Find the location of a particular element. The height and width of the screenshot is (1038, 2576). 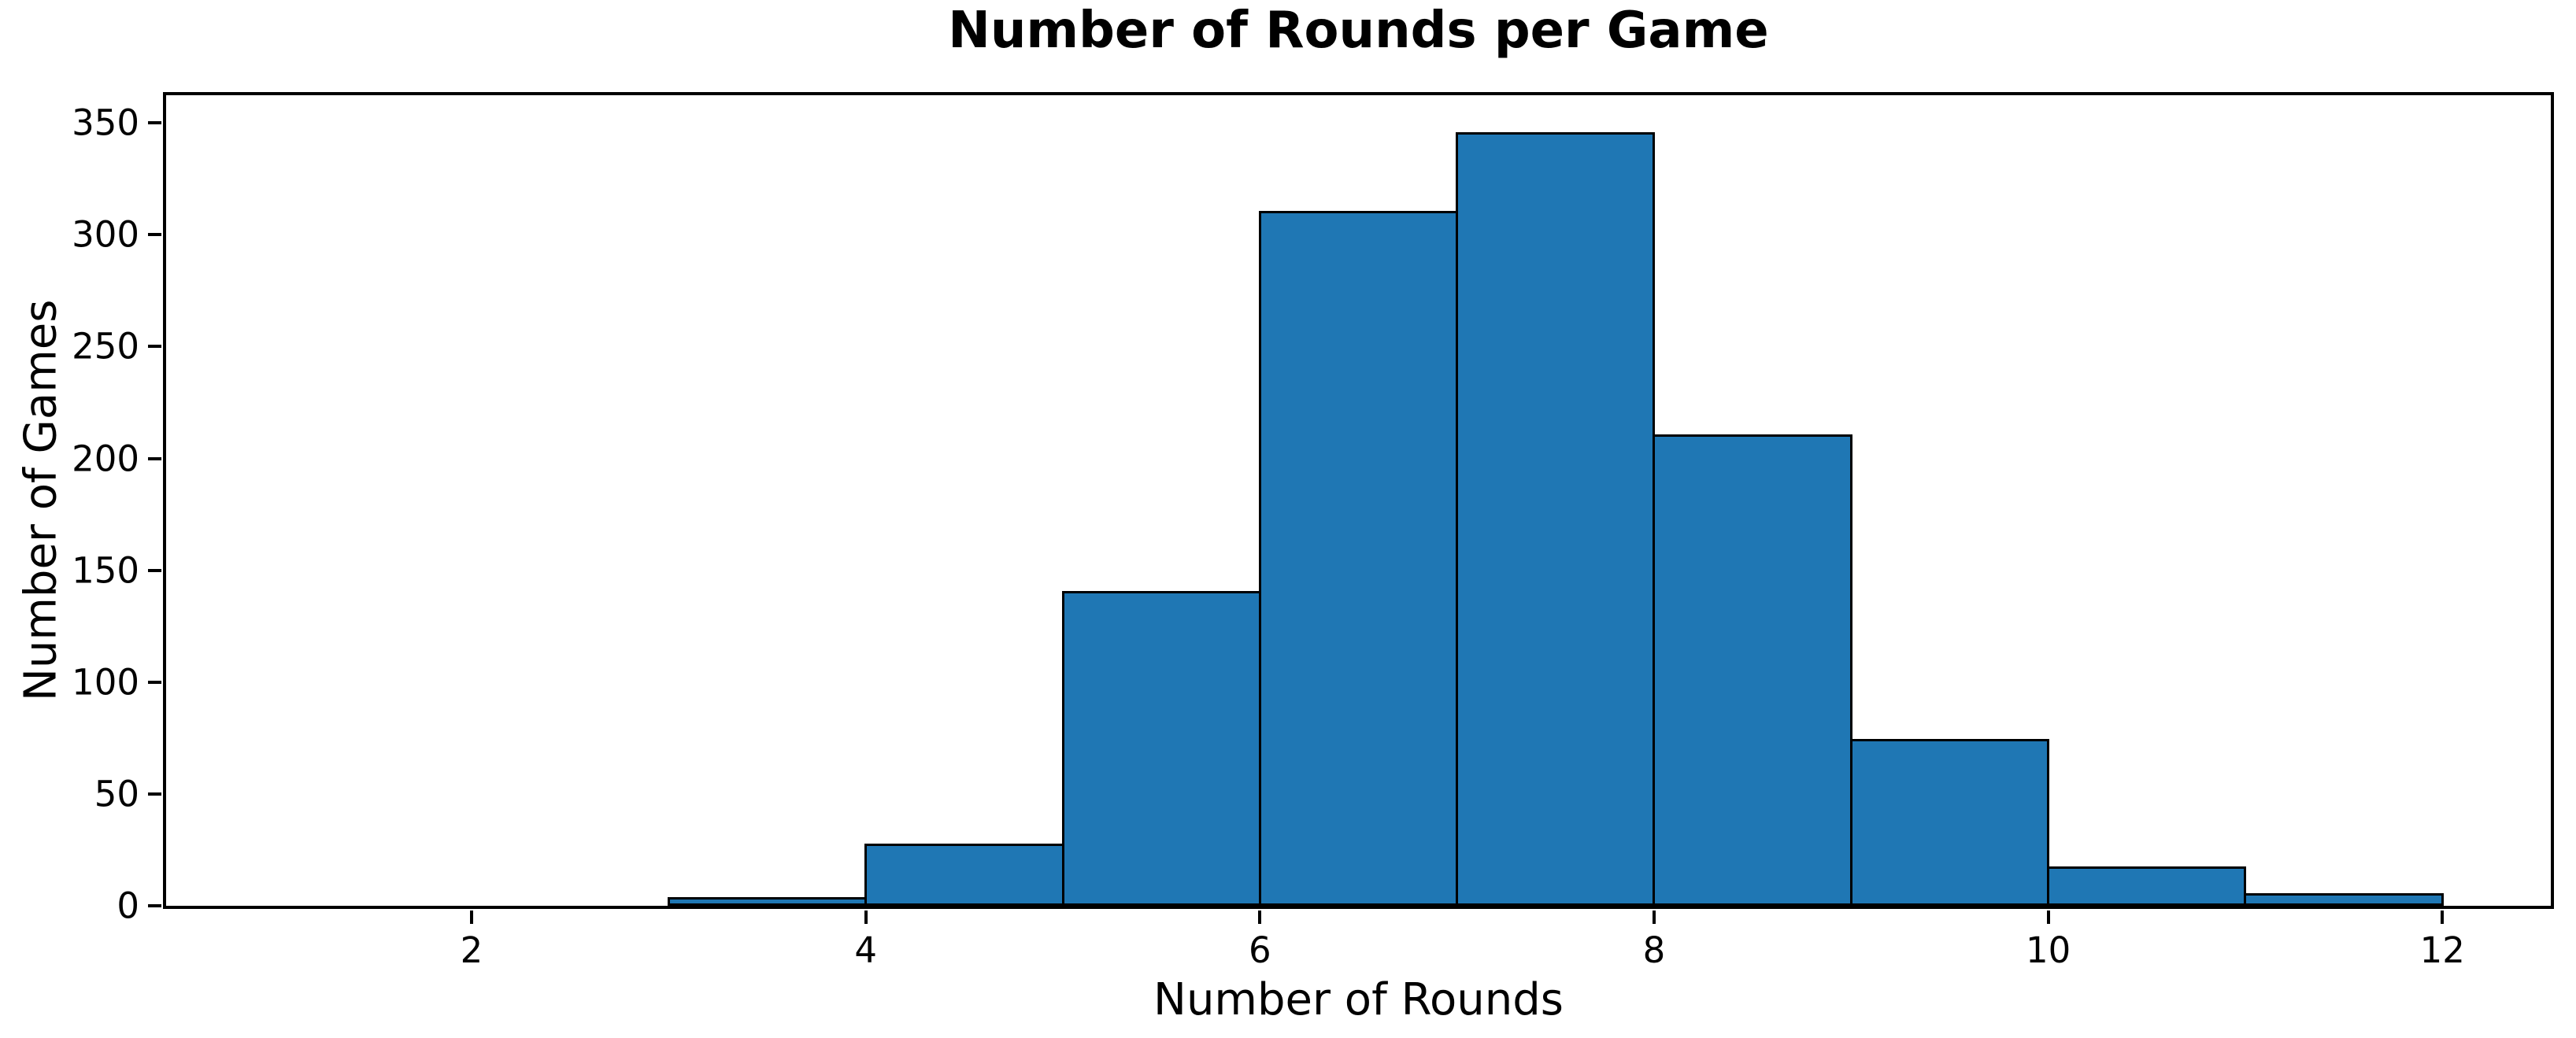

y-tick-label: 200 is located at coordinates (105, 459).